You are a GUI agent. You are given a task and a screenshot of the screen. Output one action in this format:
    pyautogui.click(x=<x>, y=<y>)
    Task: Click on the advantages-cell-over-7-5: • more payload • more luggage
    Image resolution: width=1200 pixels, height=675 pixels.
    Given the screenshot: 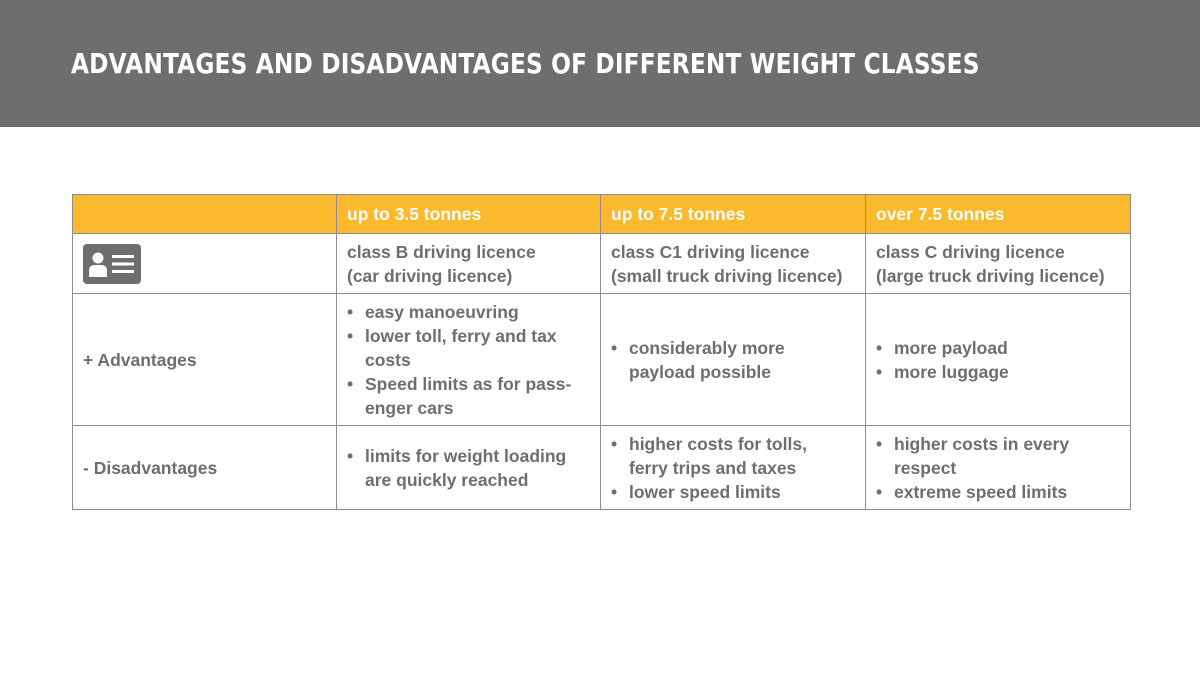 What is the action you would take?
    pyautogui.click(x=998, y=359)
    